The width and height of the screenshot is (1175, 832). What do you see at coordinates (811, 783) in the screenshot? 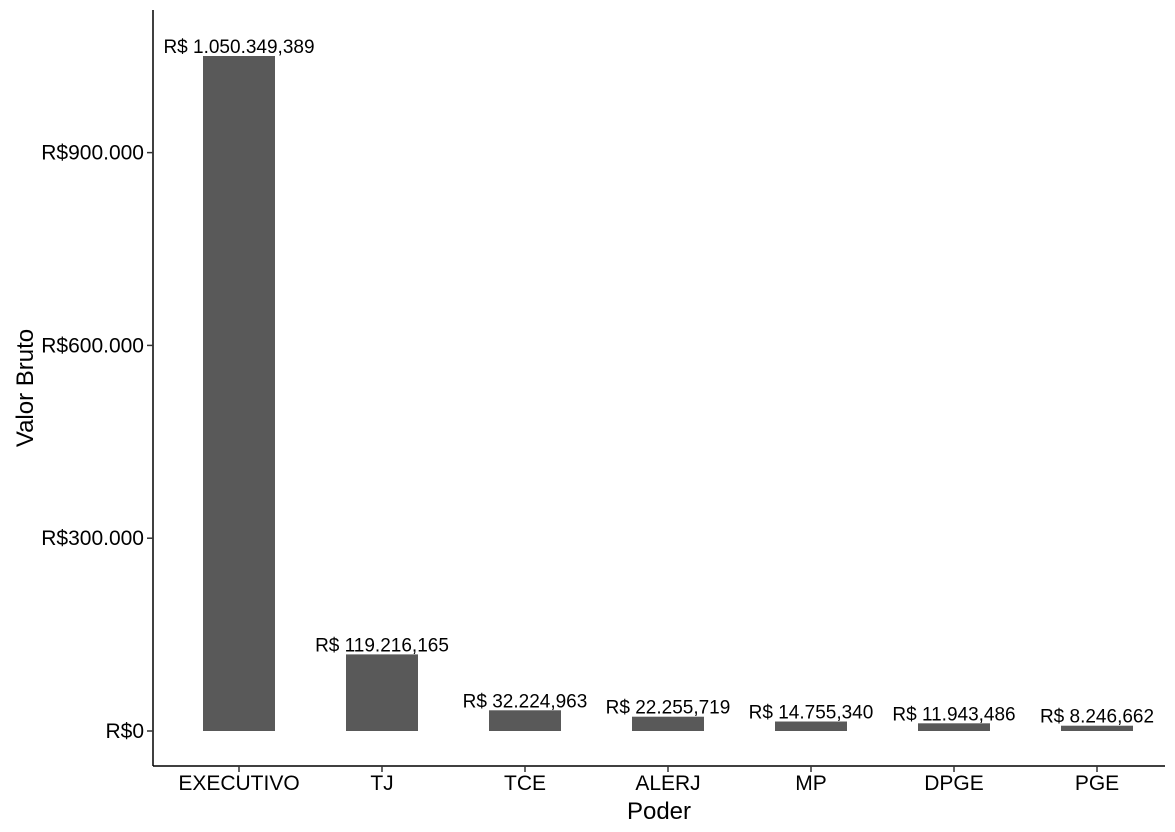
I see `x-tick-label: MP` at bounding box center [811, 783].